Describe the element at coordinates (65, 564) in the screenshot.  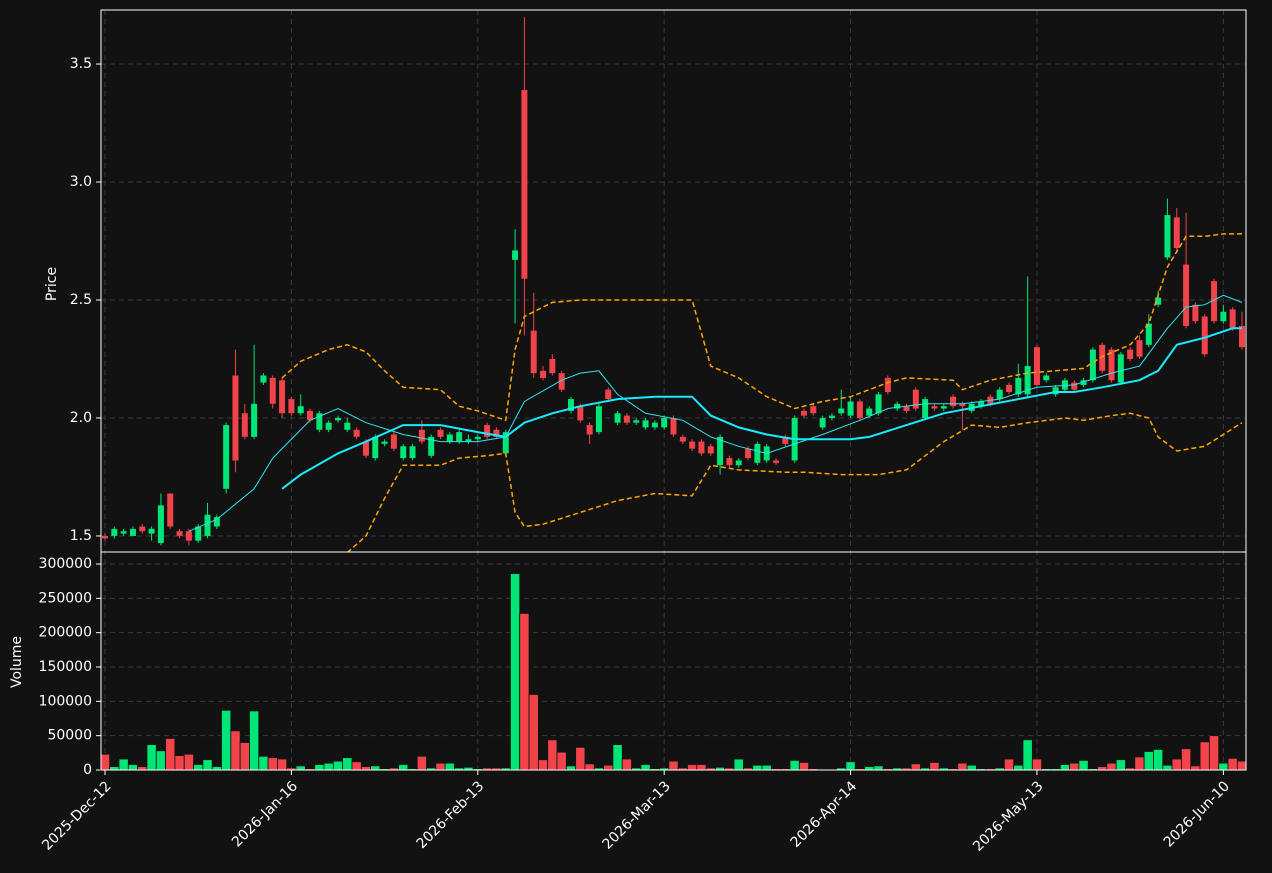
I see `y-tick-label: 300000` at that location.